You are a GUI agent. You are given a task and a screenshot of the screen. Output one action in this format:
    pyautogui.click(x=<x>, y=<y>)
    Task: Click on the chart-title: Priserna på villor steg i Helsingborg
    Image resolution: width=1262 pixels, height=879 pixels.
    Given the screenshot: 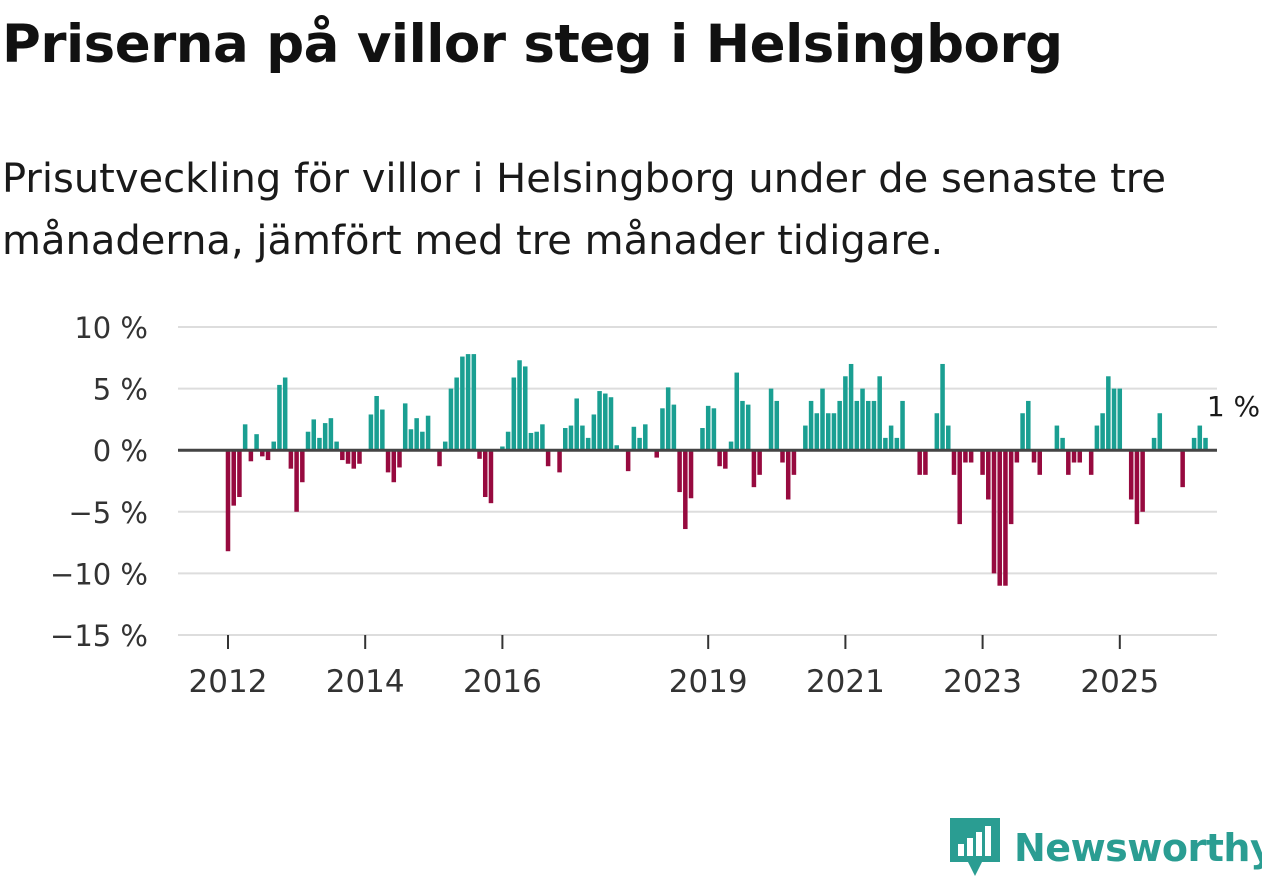 What is the action you would take?
    pyautogui.click(x=532, y=44)
    